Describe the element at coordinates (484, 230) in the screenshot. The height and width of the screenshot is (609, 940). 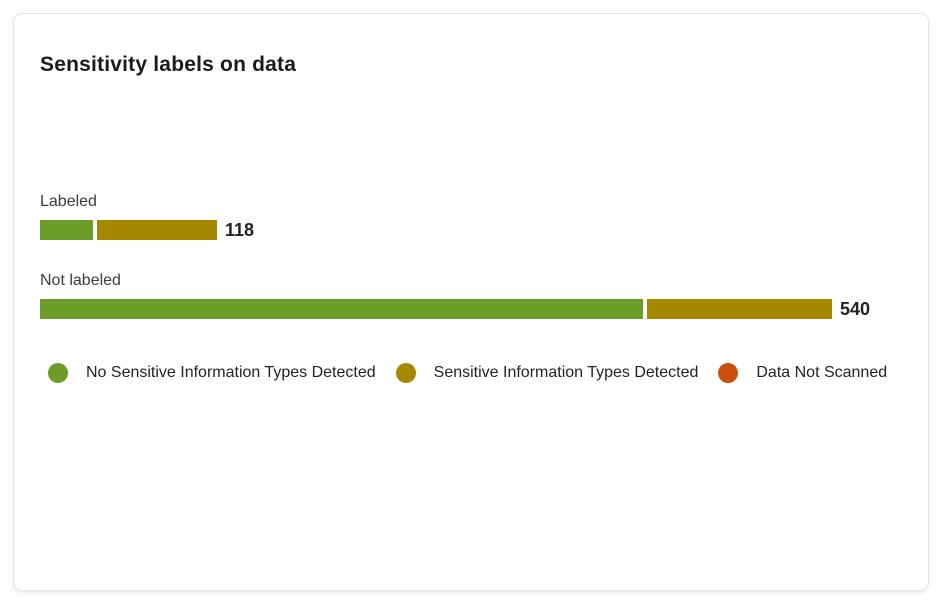
I see `bar-track: 118` at that location.